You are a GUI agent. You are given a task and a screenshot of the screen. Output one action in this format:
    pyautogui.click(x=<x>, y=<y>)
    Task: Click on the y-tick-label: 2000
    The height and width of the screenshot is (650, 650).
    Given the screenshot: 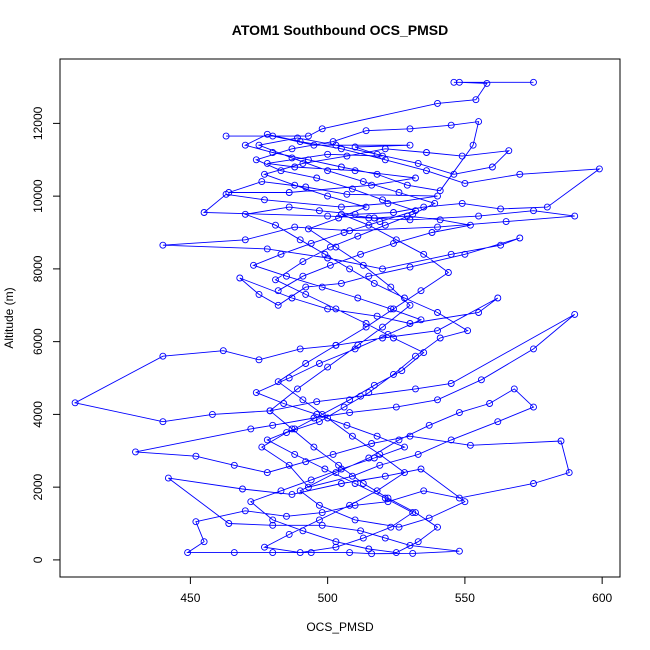 What is the action you would take?
    pyautogui.click(x=38, y=486)
    